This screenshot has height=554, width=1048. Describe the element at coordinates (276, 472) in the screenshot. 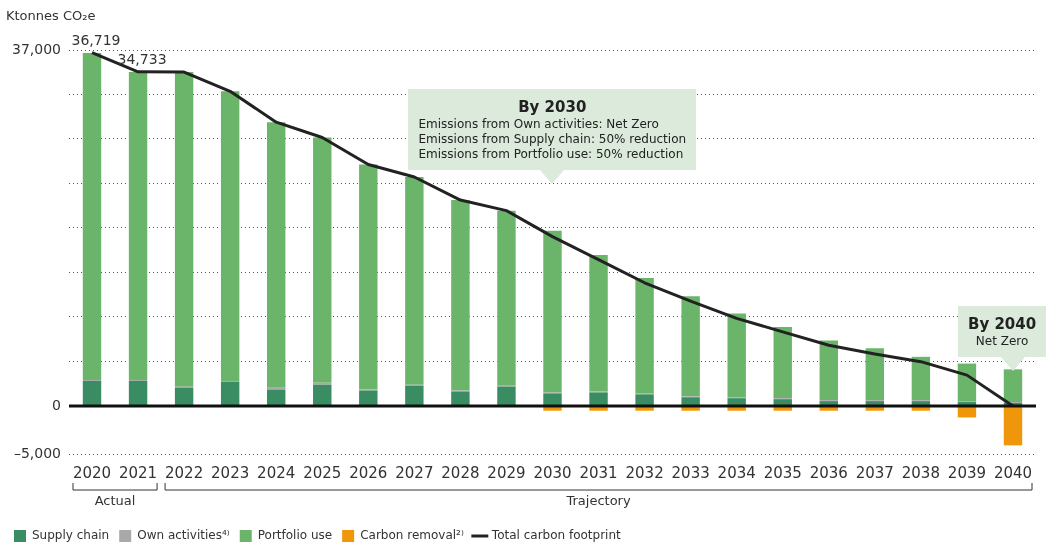

I see `x-tick-label: 2024` at that location.